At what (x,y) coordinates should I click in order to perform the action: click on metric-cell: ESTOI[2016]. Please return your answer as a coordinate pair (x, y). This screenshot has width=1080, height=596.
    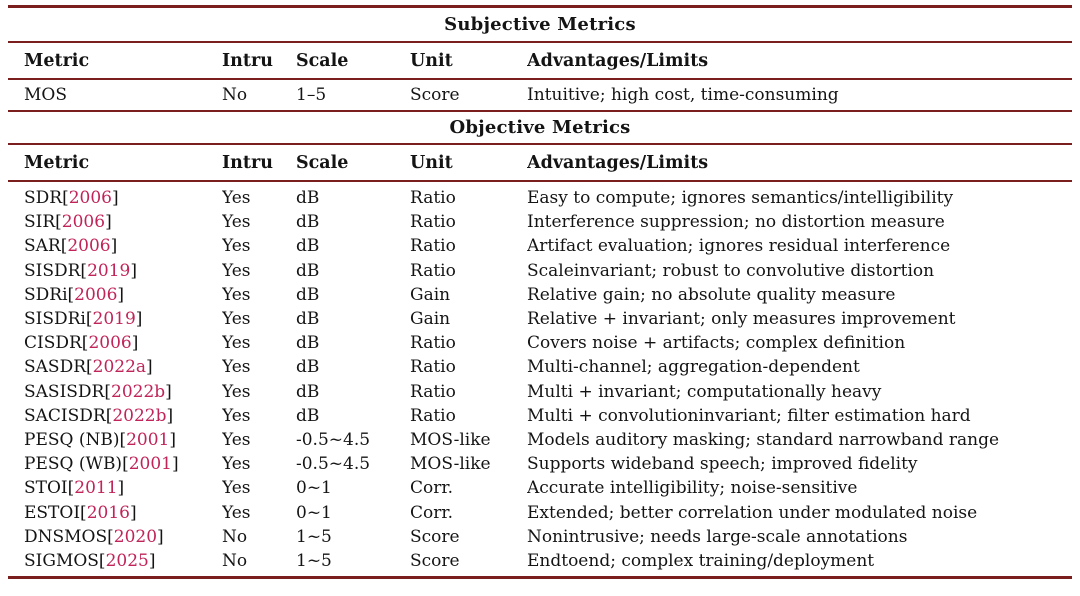
    Looking at the image, I should click on (123, 513).